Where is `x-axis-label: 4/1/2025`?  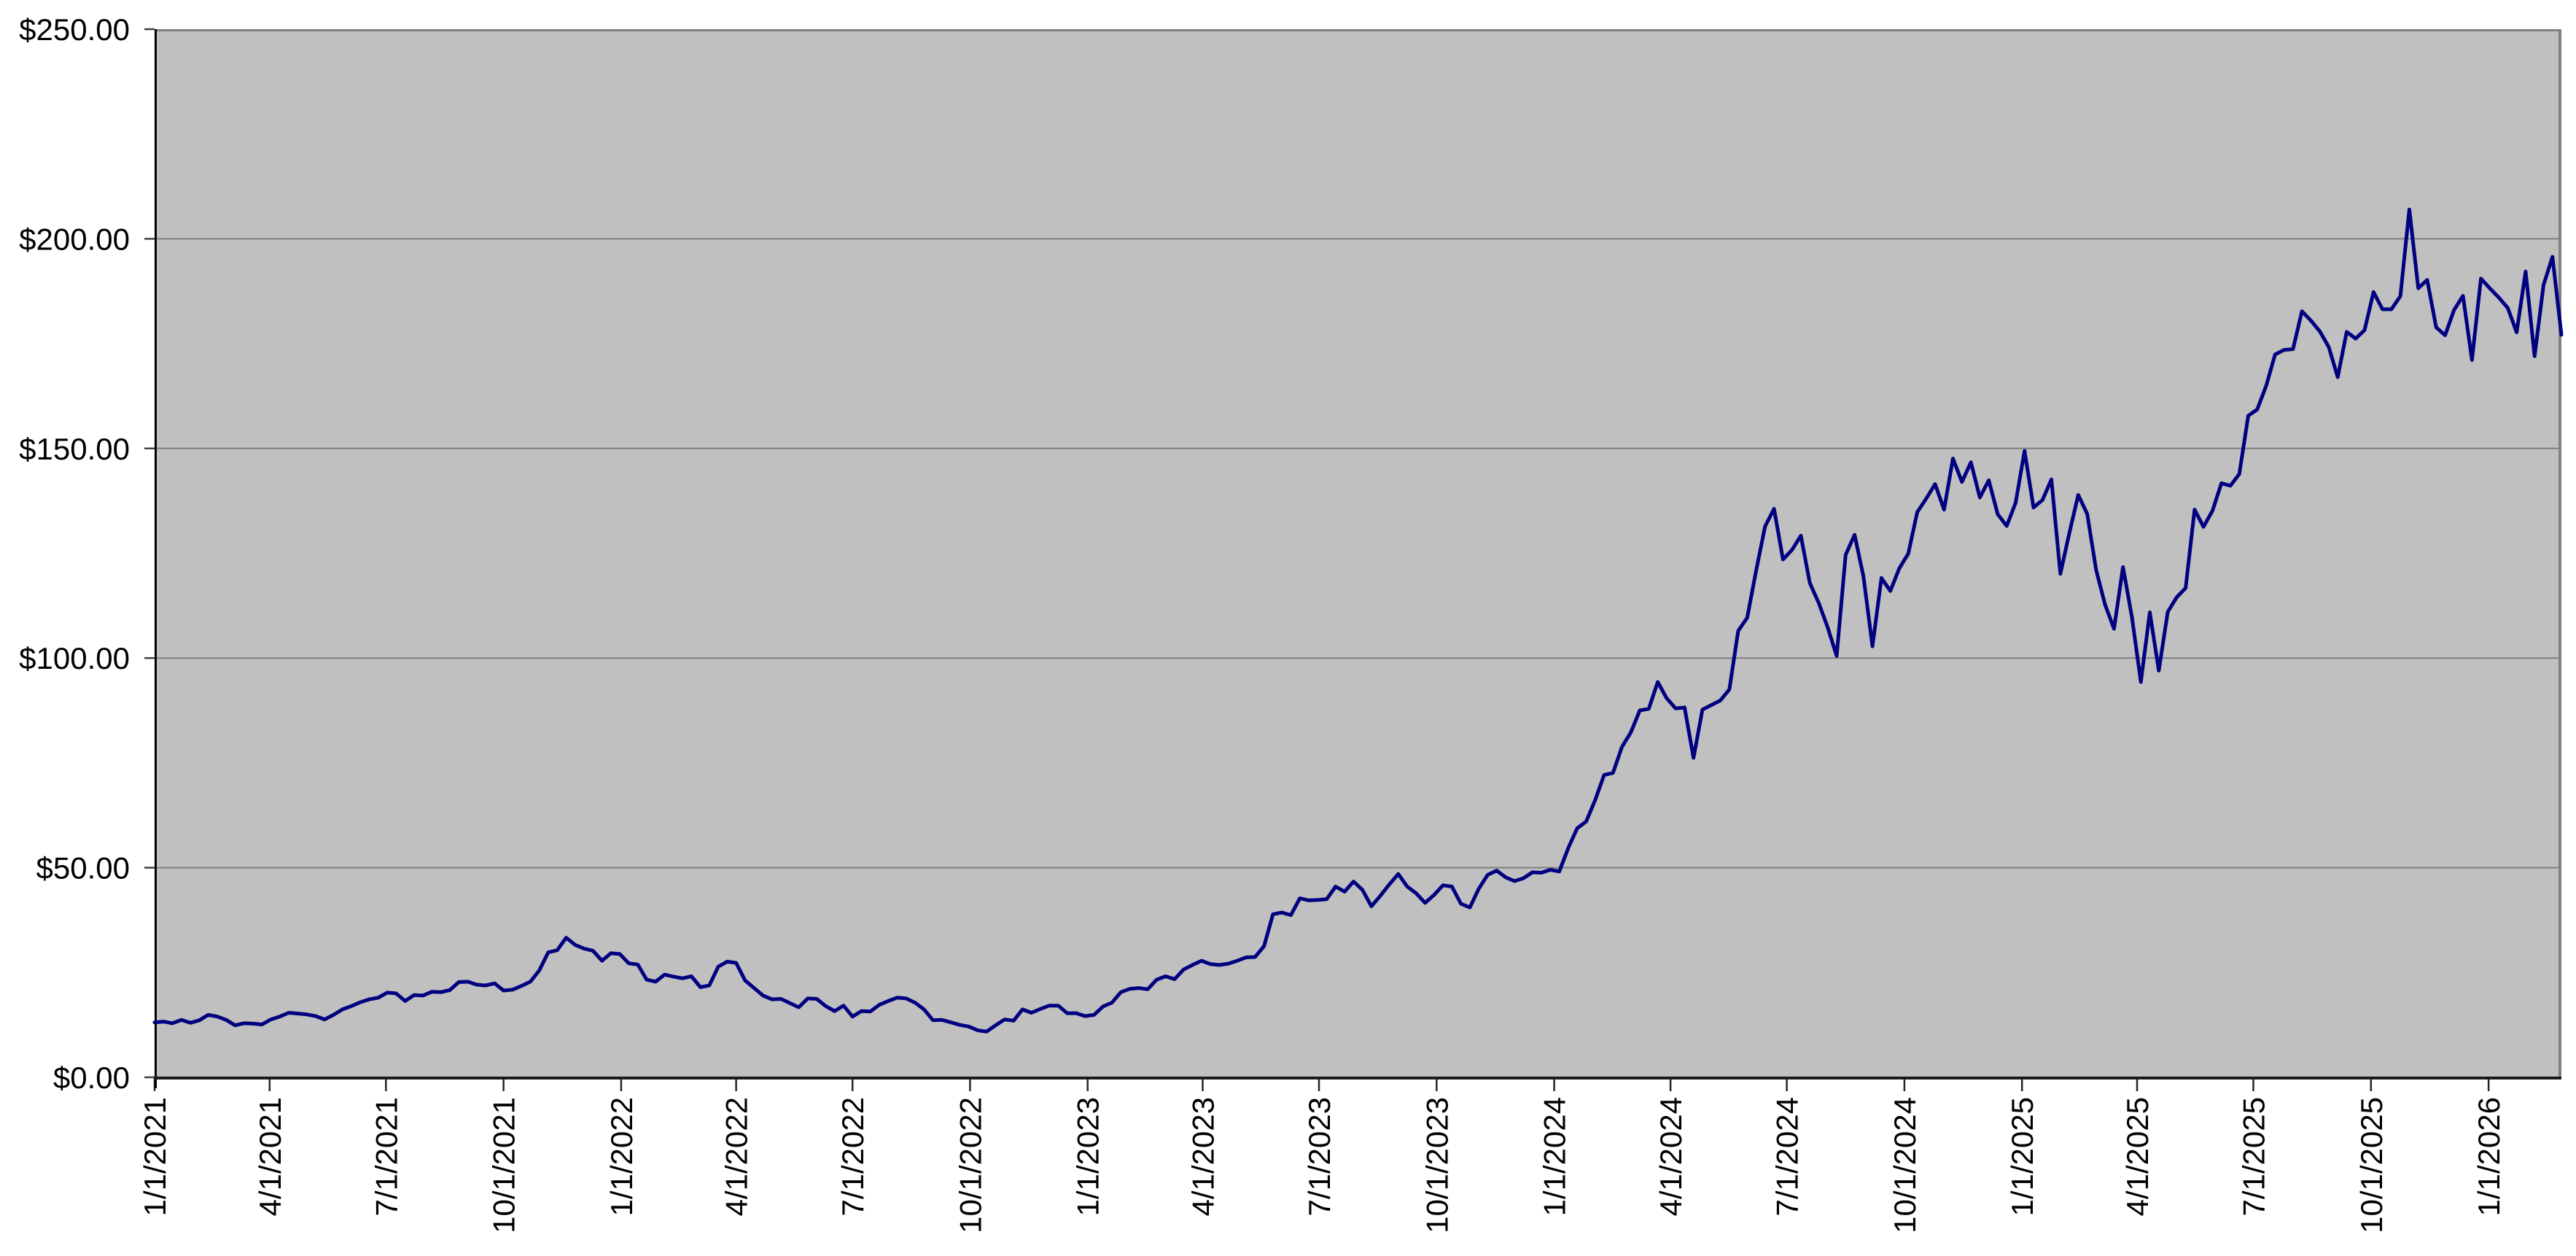 x-axis-label: 4/1/2025 is located at coordinates (2137, 1157).